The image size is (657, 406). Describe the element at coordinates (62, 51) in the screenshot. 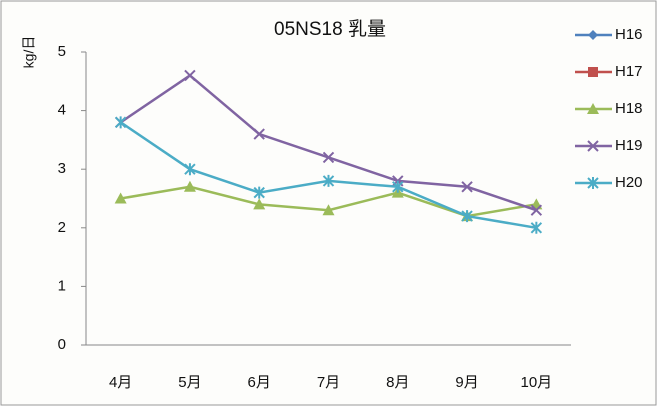

I see `y-tick-label: 5` at that location.